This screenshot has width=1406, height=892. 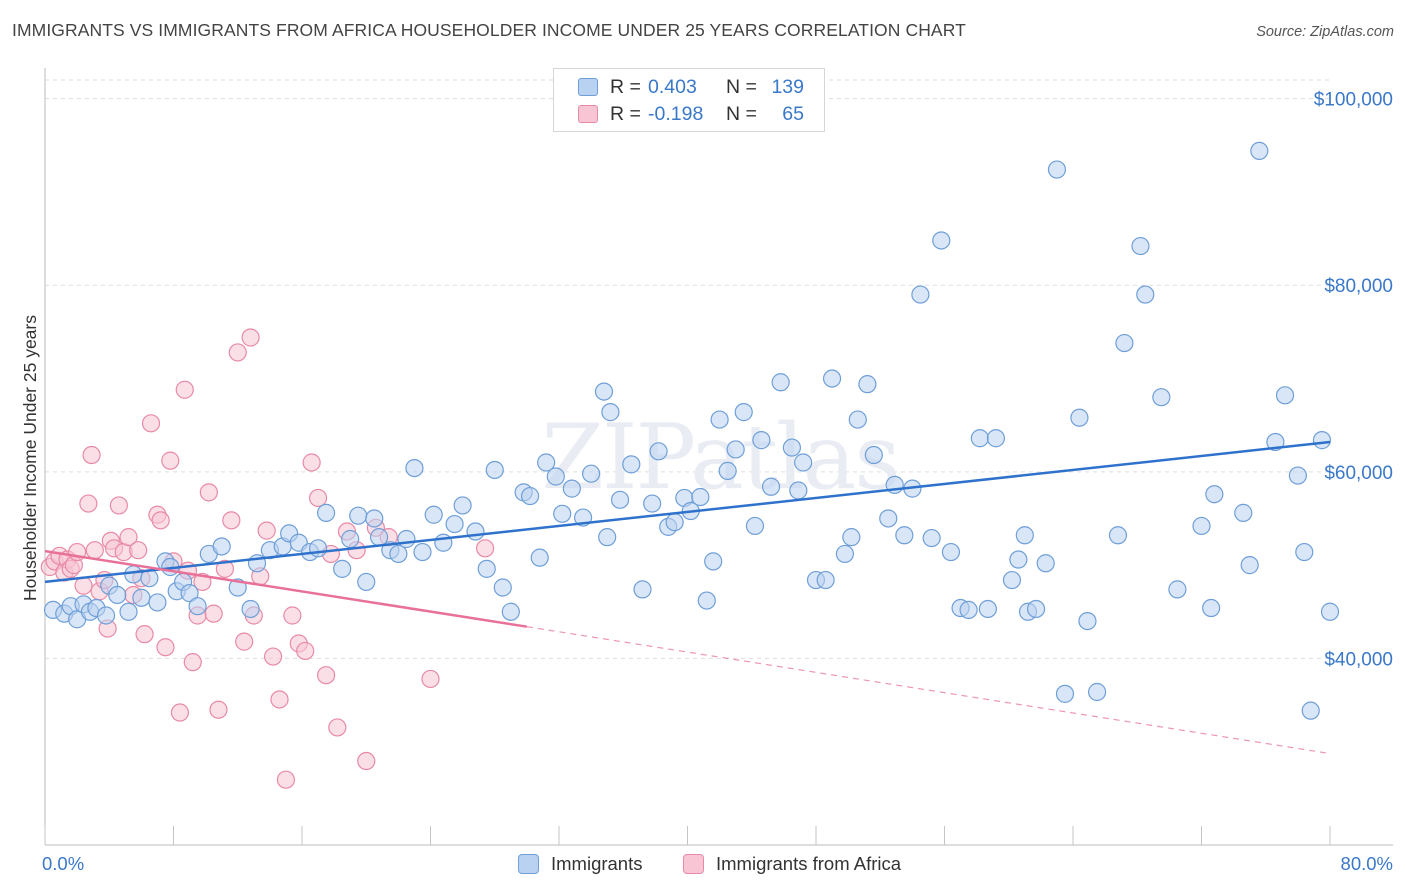 What do you see at coordinates (588, 114) in the screenshot?
I see `legend-swatch-pink` at bounding box center [588, 114].